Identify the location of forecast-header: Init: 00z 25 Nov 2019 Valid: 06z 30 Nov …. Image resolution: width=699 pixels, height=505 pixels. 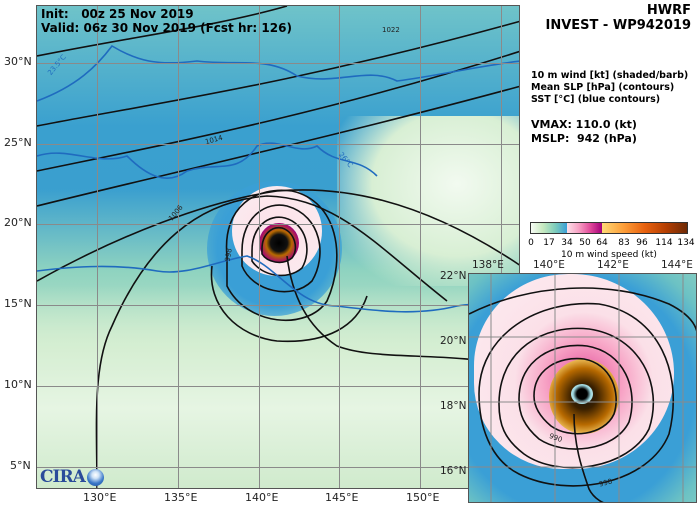
(166, 21).